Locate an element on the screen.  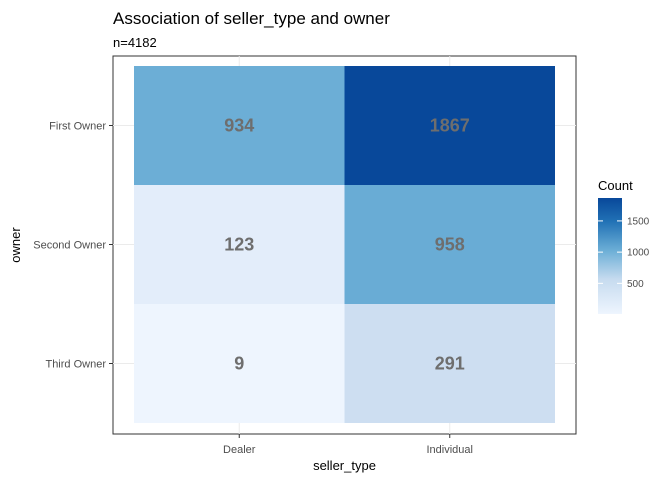
y-tick-label: Second Owner is located at coordinates (69, 246).